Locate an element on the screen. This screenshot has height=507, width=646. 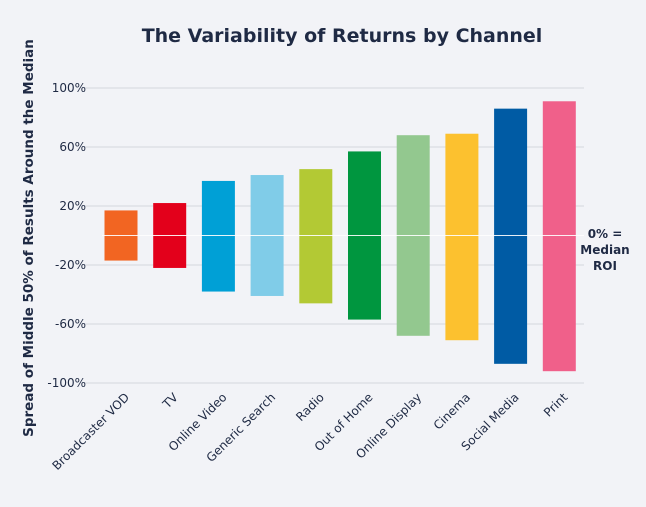
category-label: Print is located at coordinates (556, 405).